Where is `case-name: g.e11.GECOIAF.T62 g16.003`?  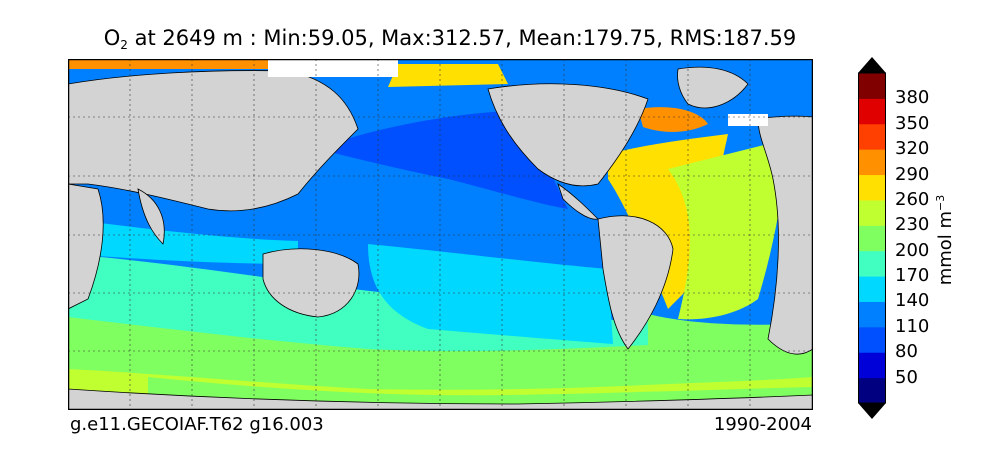 case-name: g.e11.GECOIAF.T62 g16.003 is located at coordinates (197, 424).